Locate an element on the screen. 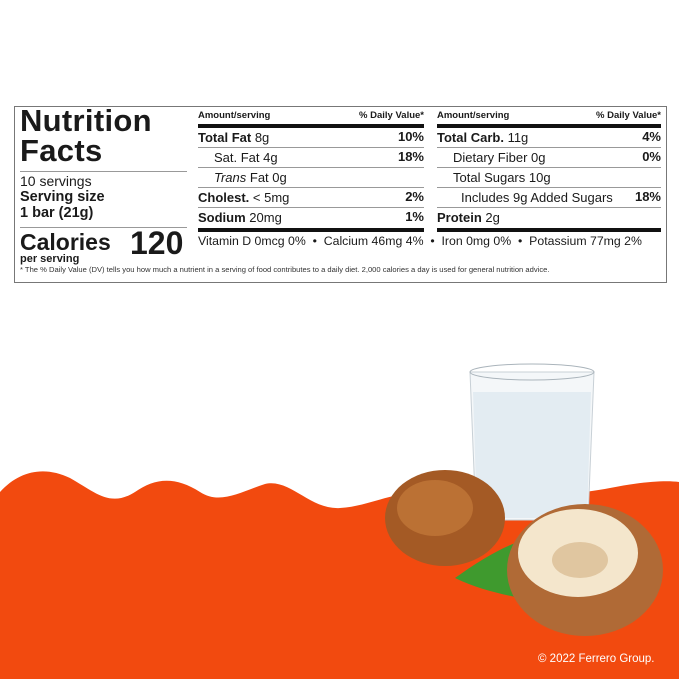  nutrient-row: Cholest. < 5mg 2% is located at coordinates (311, 197).